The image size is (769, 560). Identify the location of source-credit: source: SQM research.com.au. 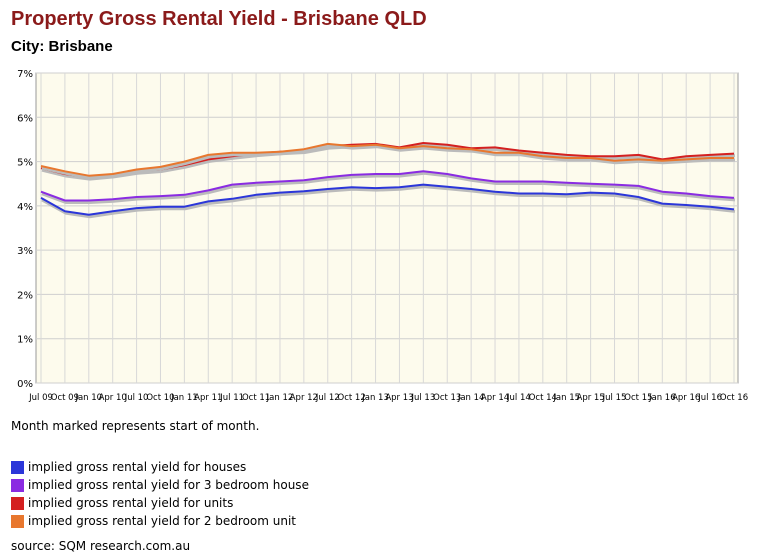
(101, 546).